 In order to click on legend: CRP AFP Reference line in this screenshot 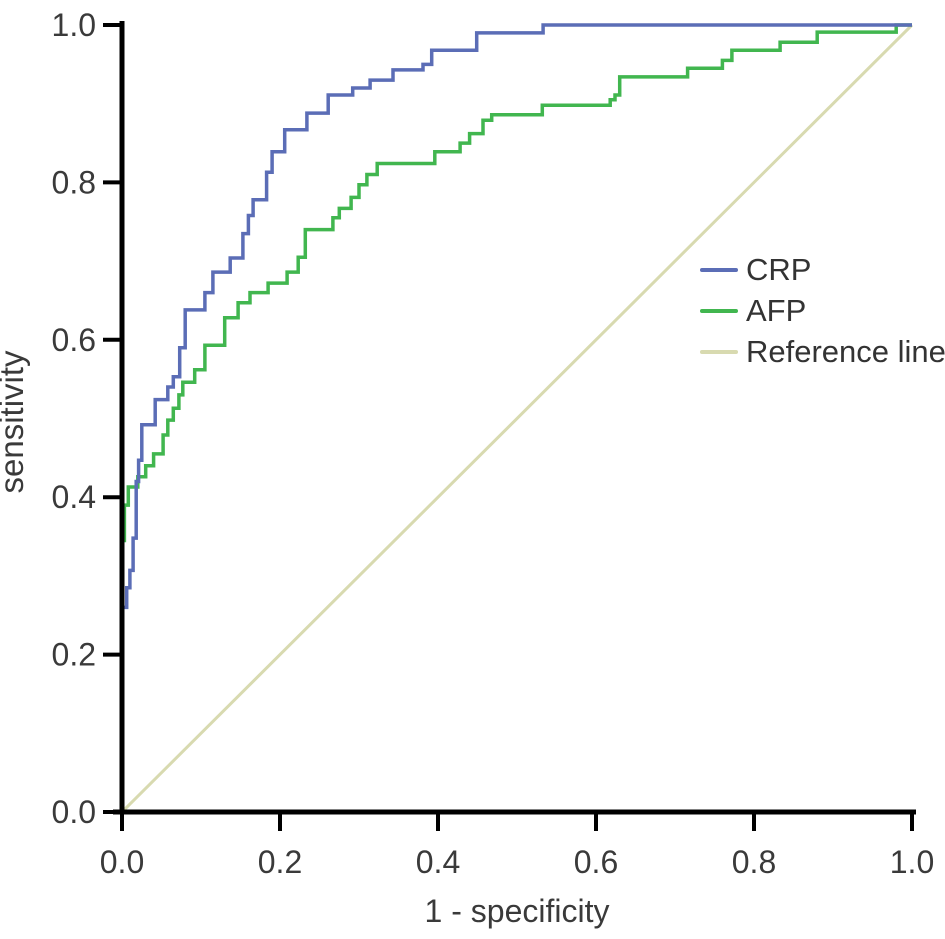, I will do `click(822, 310)`.